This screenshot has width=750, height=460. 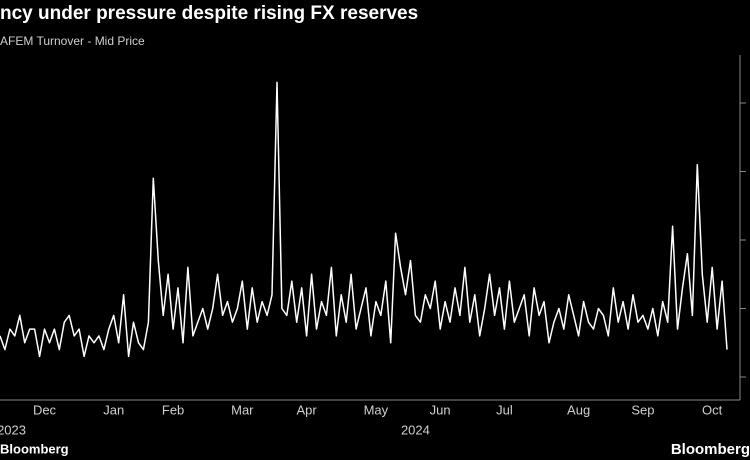 I want to click on x-tick-label: Jul, so click(x=504, y=409).